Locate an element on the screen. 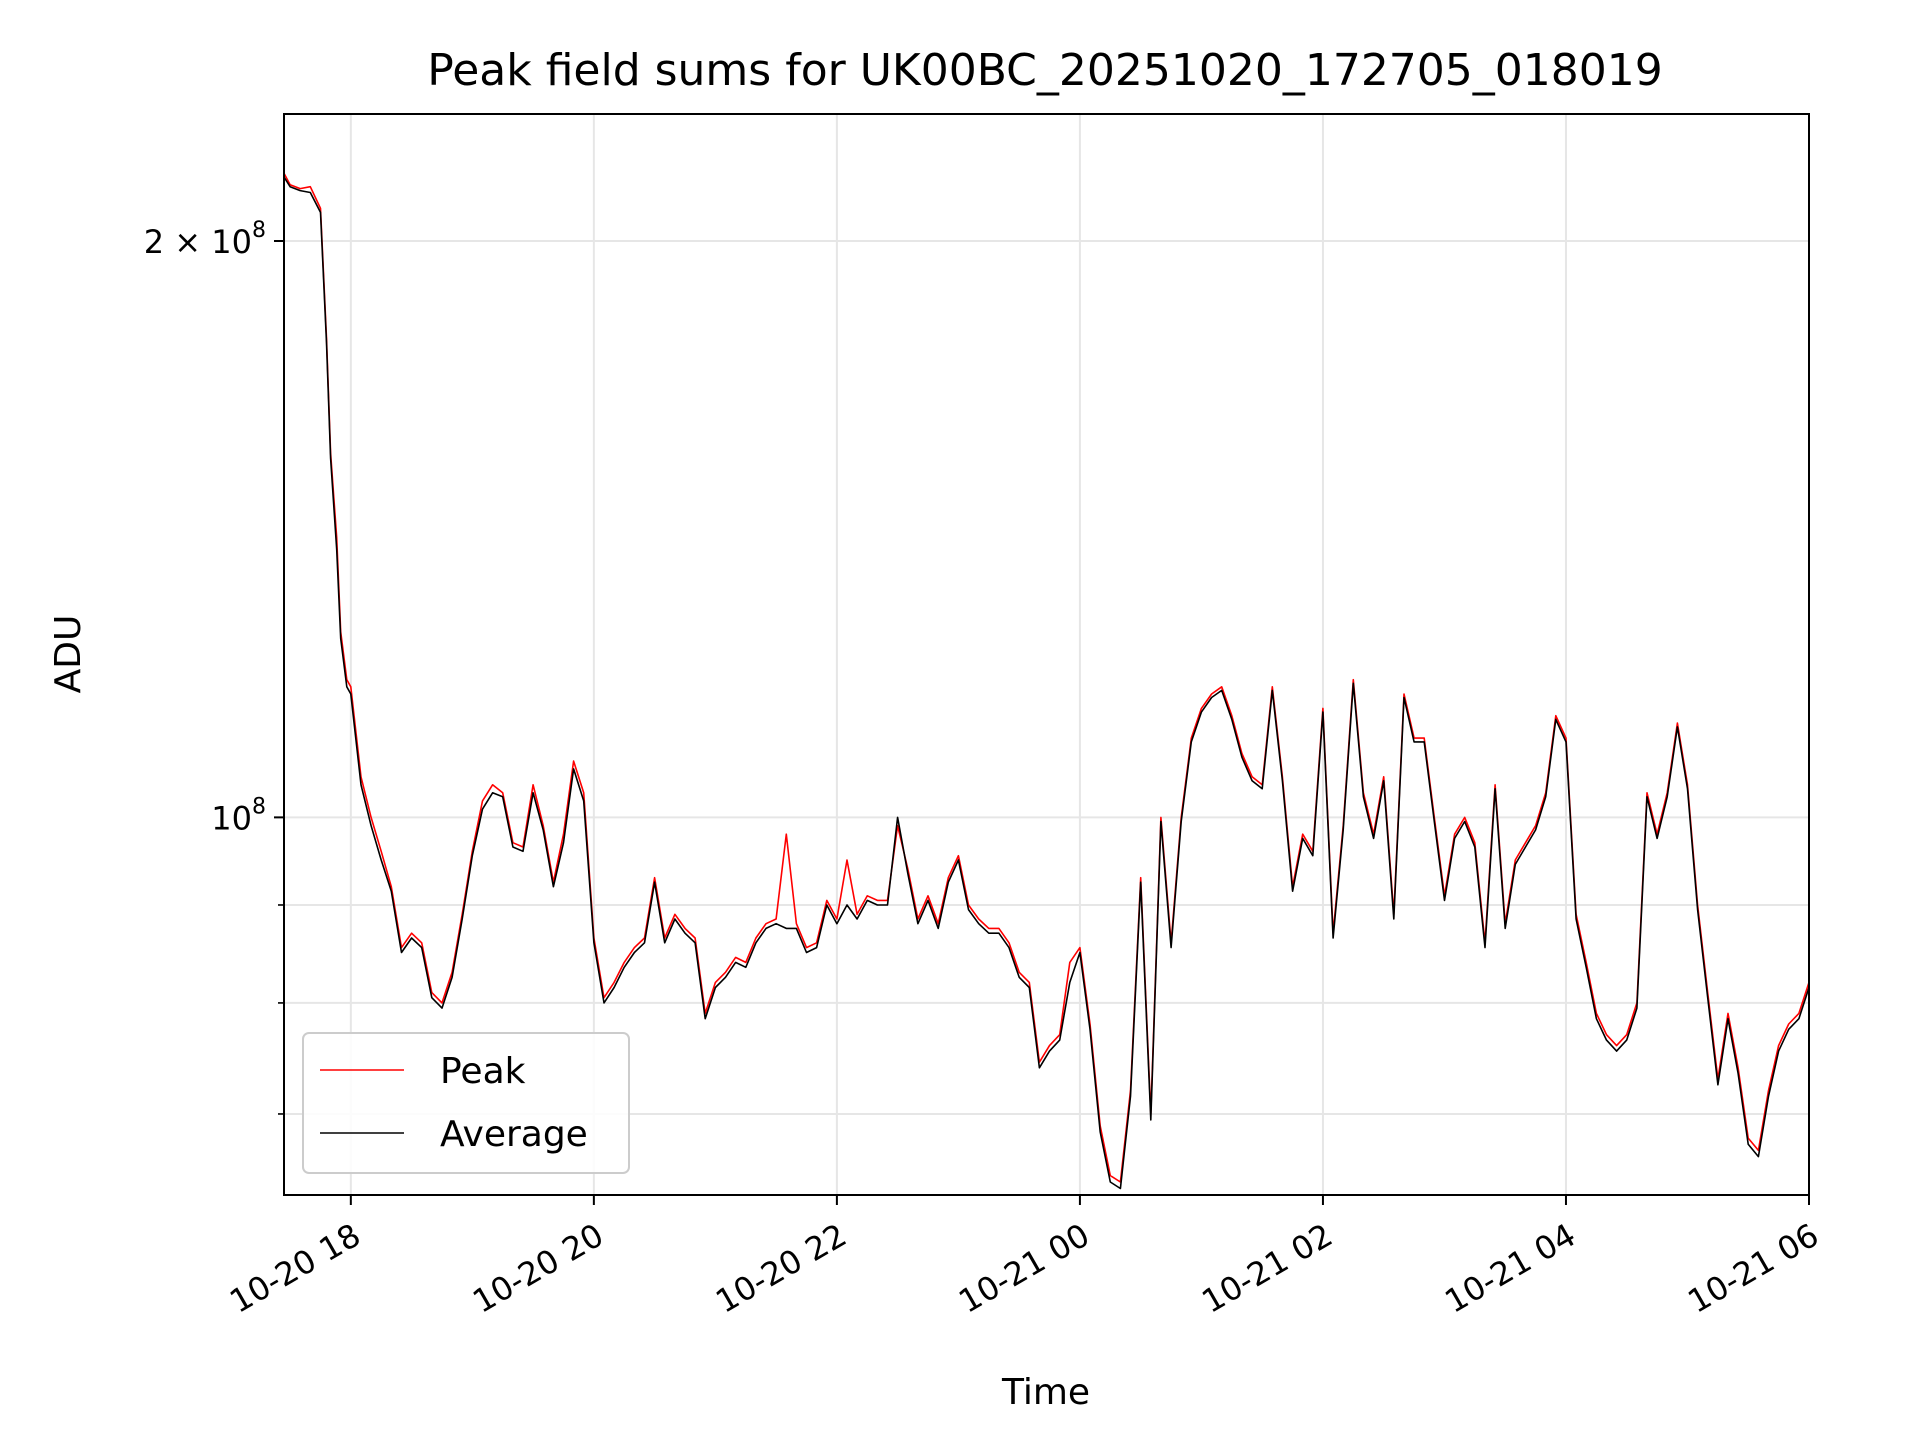 Image resolution: width=1920 pixels, height=1440 pixels. x-axis-label: Time is located at coordinates (1045, 1392).